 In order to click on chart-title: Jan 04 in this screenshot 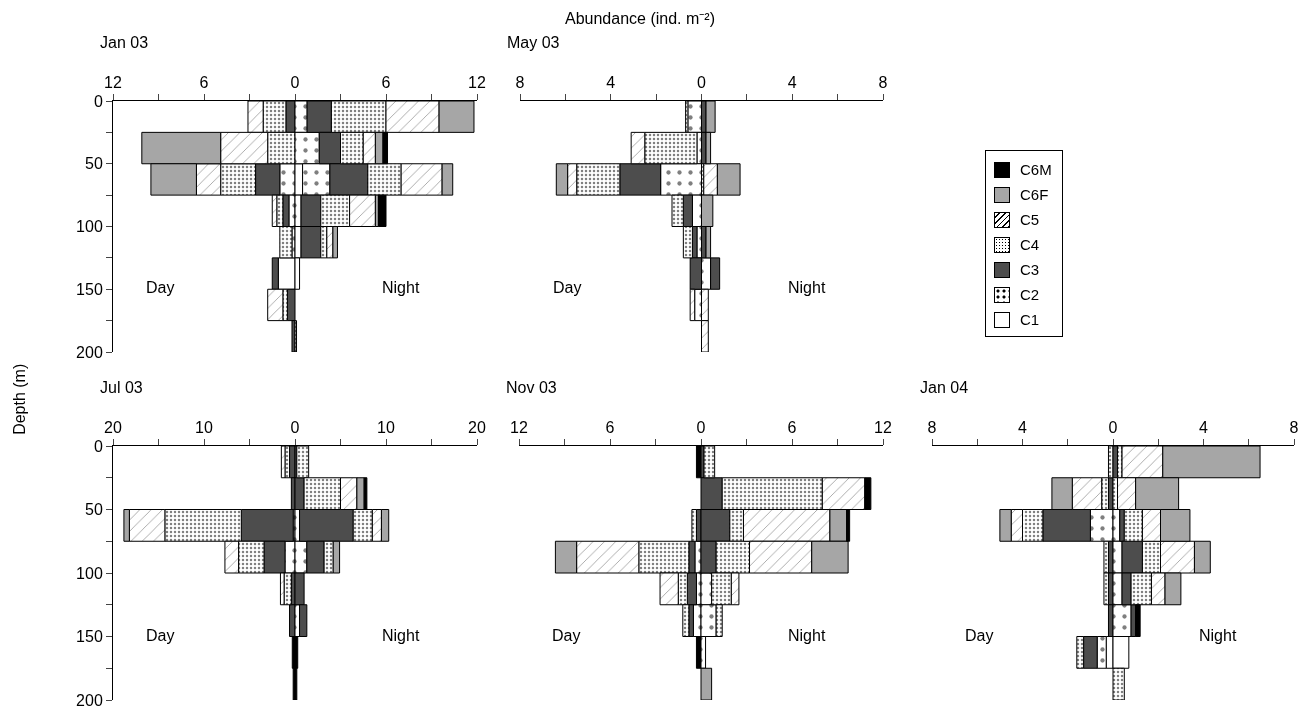, I will do `click(944, 387)`.